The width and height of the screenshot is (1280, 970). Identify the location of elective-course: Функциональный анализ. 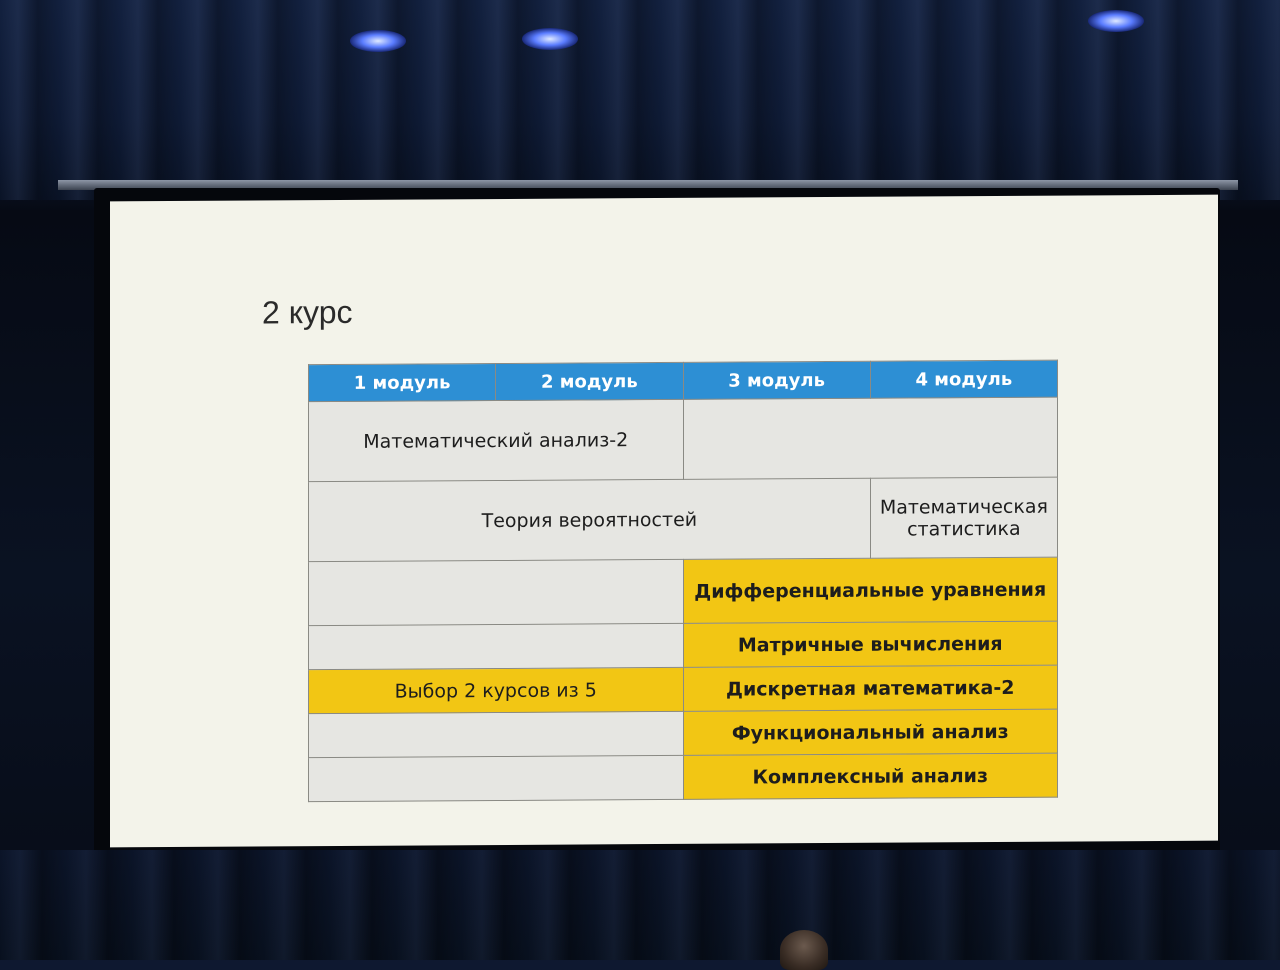
(870, 732).